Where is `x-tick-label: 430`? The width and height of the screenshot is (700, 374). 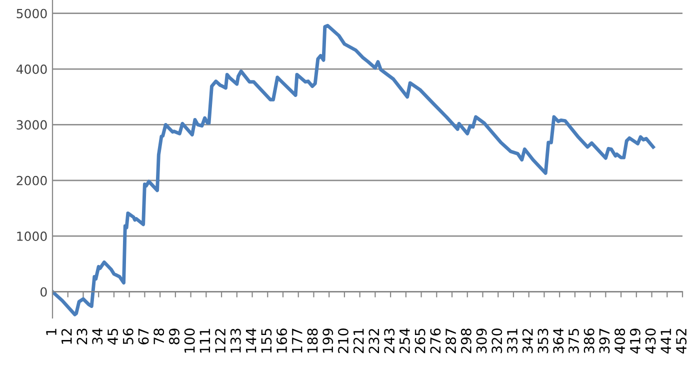 x-tick-label: 430 is located at coordinates (650, 341).